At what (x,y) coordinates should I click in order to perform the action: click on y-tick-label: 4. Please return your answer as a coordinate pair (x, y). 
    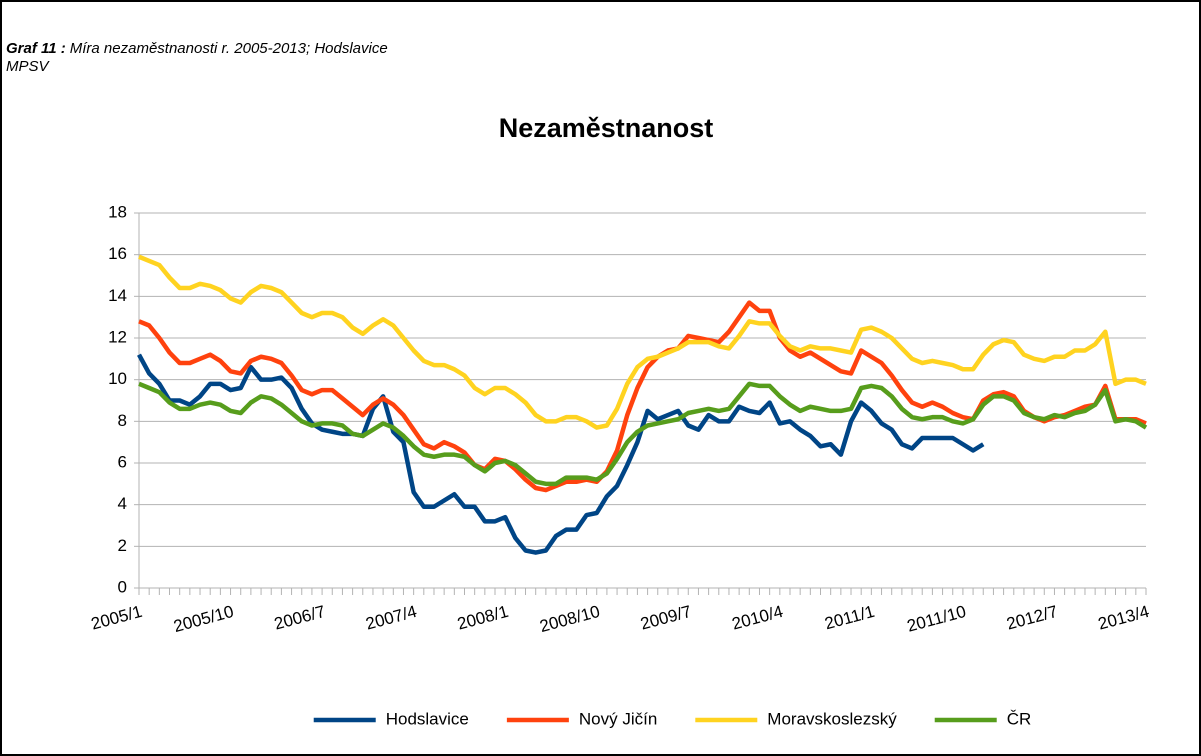
    Looking at the image, I should click on (122, 503).